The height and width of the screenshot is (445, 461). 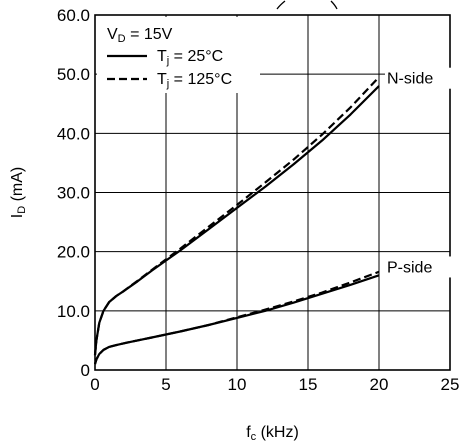 I want to click on legend-entry-label: Tj = 25°C, so click(x=190, y=57).